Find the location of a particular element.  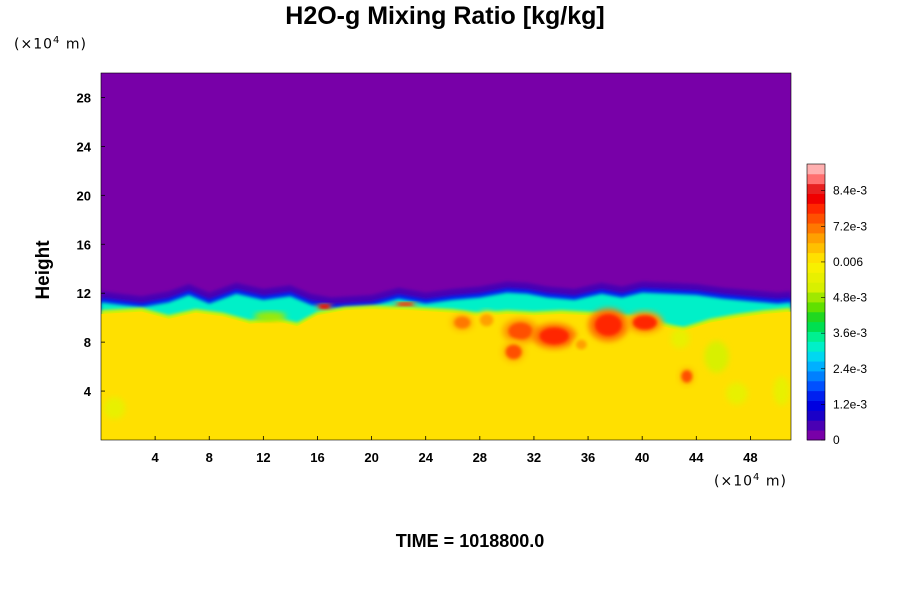

y-tick-label: 8 is located at coordinates (87, 342).